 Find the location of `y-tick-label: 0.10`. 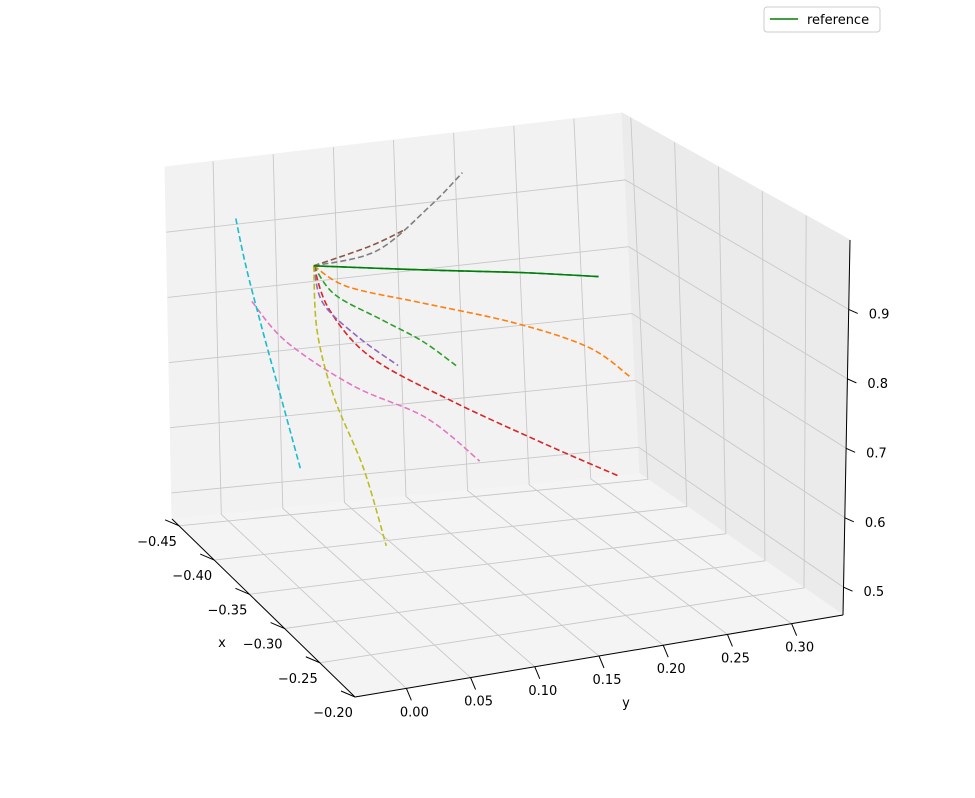

y-tick-label: 0.10 is located at coordinates (542, 691).